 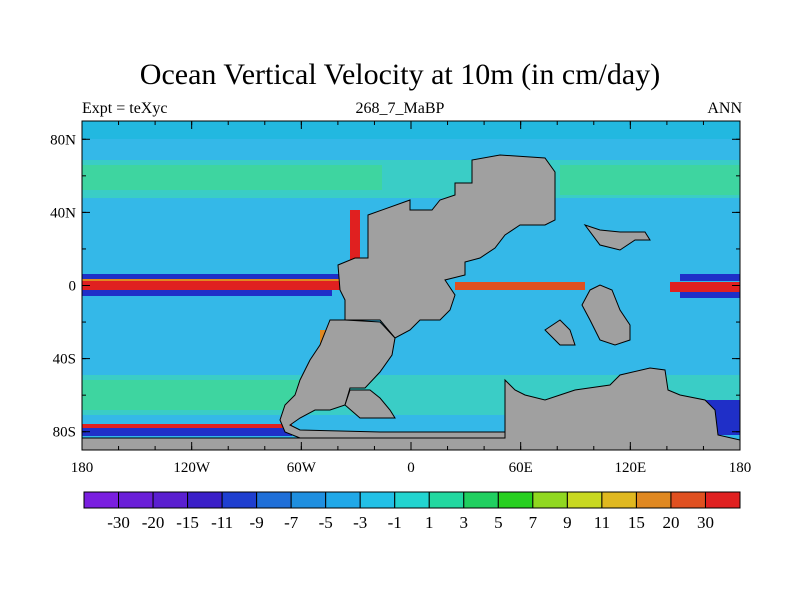 What do you see at coordinates (187, 432) in the screenshot?
I see `coastal-upwelling-south` at bounding box center [187, 432].